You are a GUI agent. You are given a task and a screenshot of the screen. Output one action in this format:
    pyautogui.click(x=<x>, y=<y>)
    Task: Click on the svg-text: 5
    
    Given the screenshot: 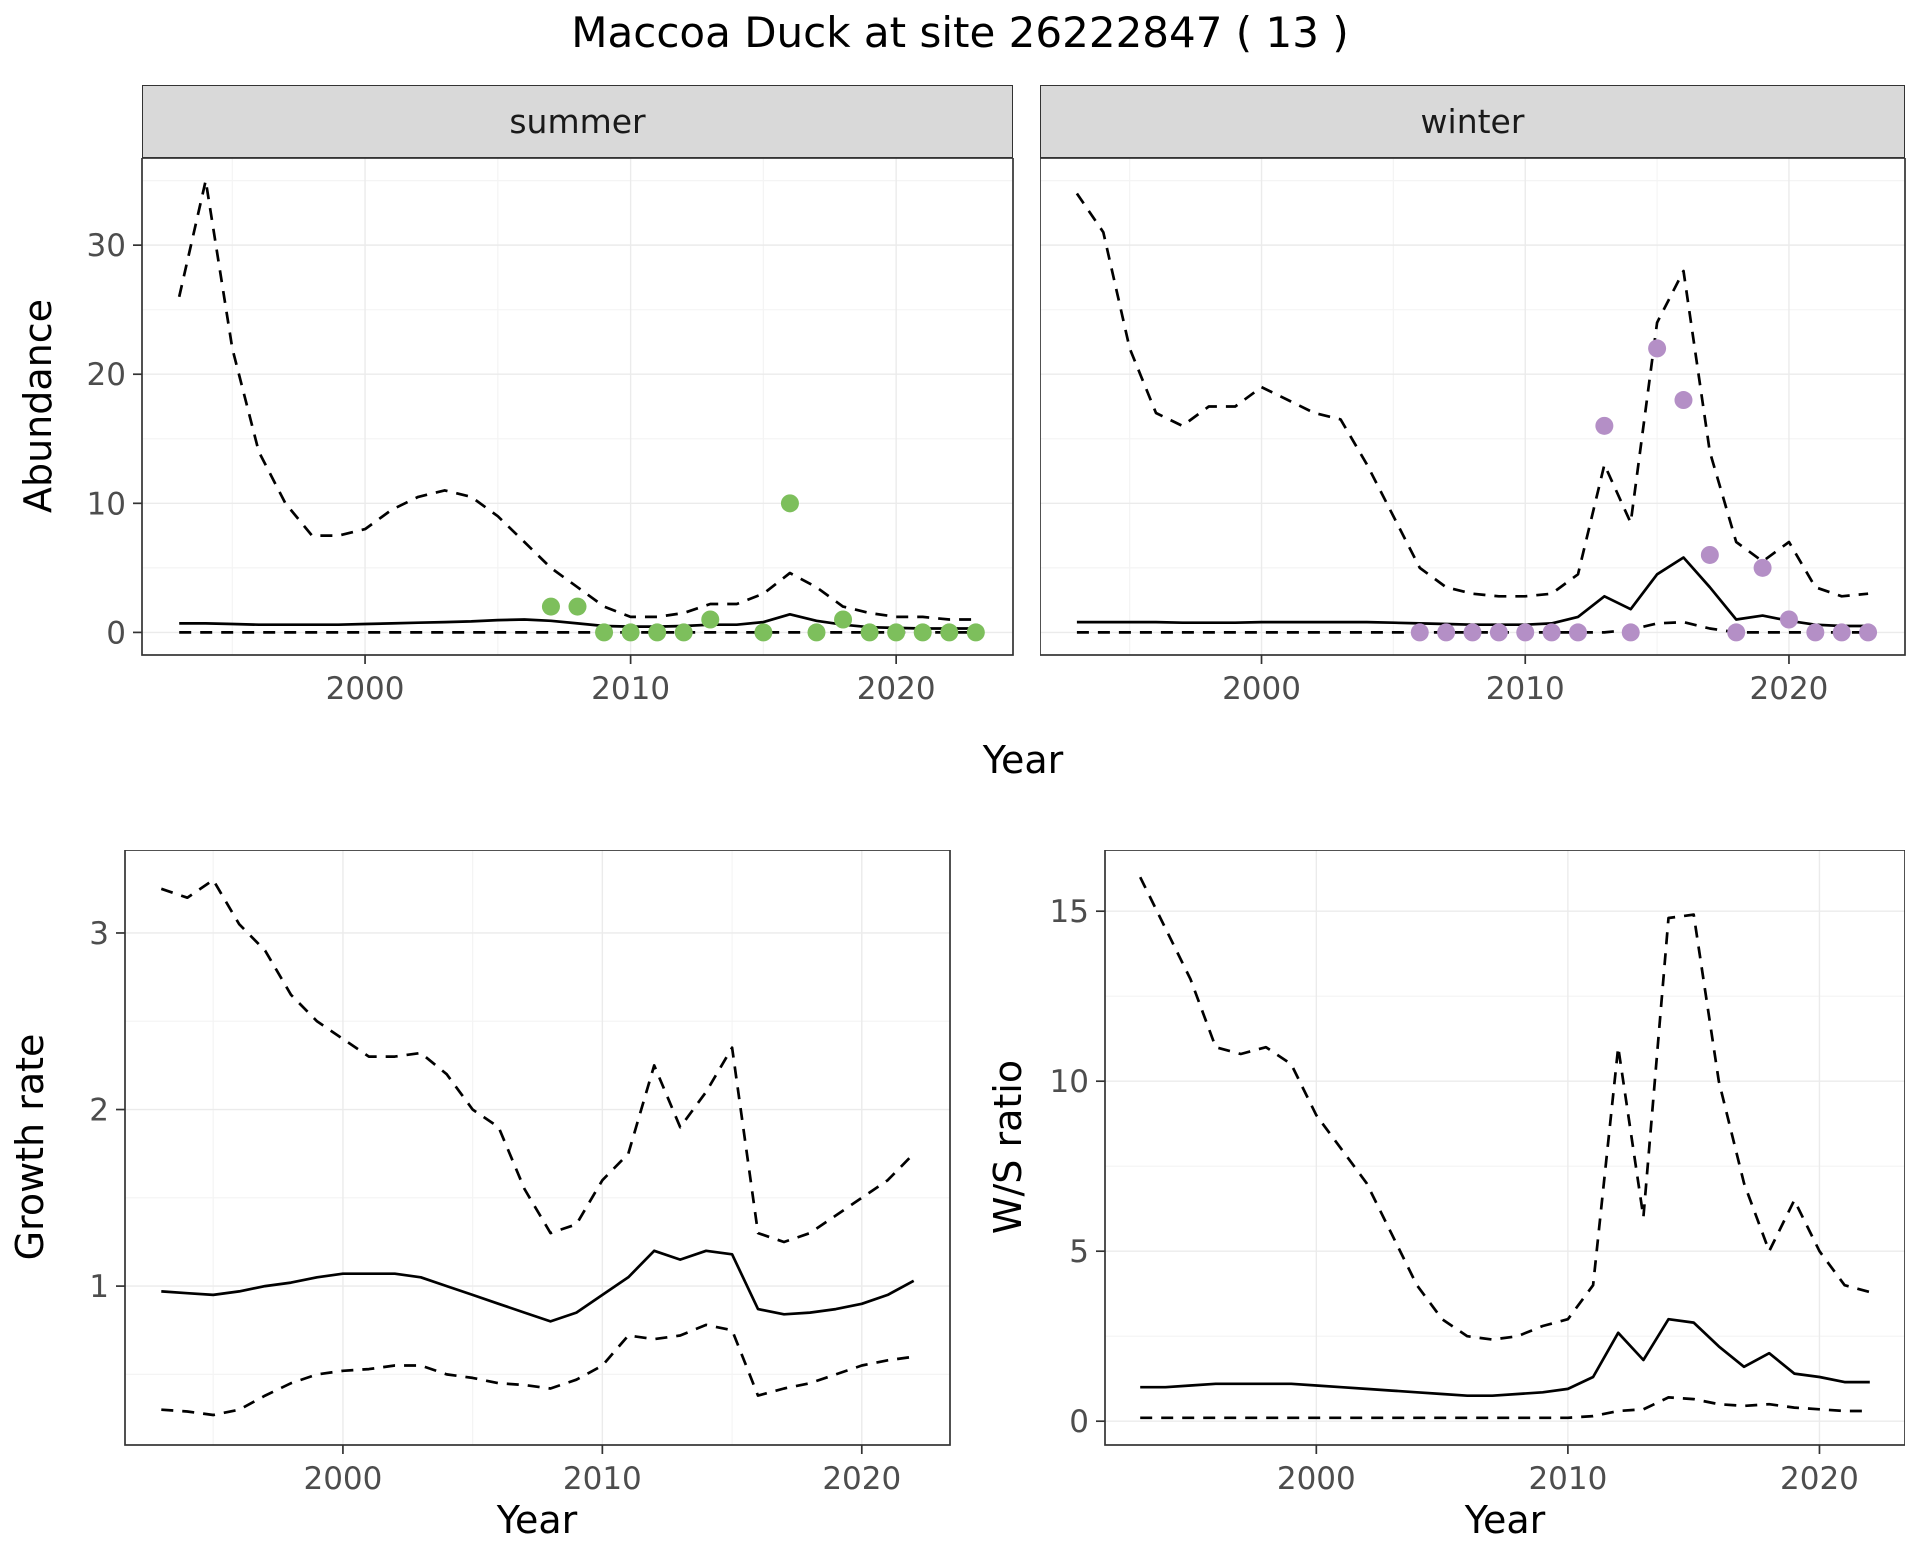 What is the action you would take?
    pyautogui.click(x=1079, y=1252)
    